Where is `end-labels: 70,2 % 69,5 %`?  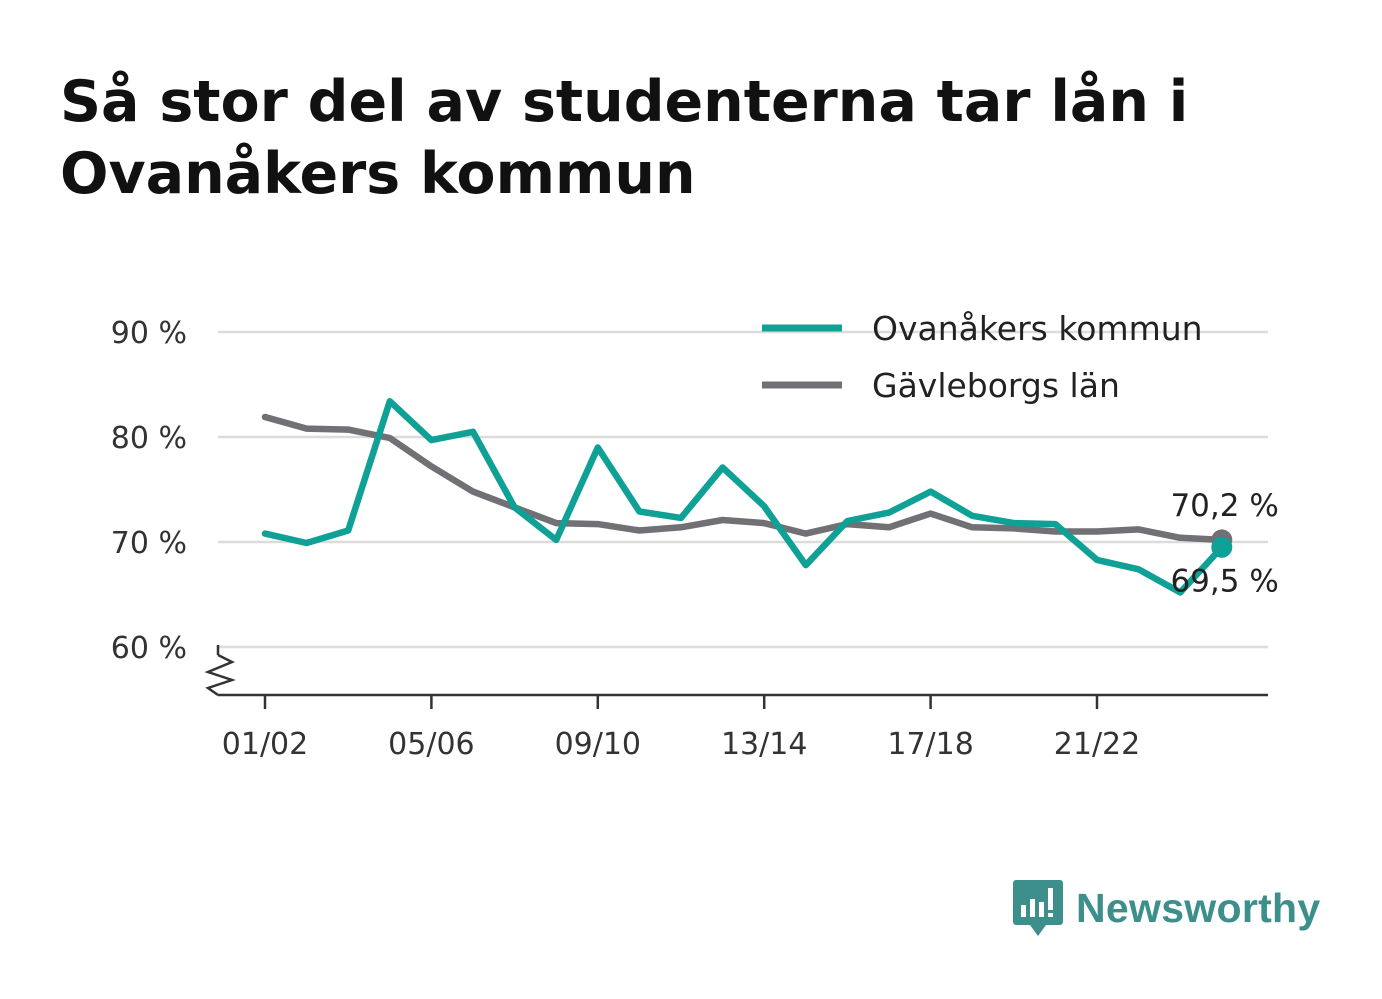
end-labels: 70,2 % 69,5 % is located at coordinates (1224, 543).